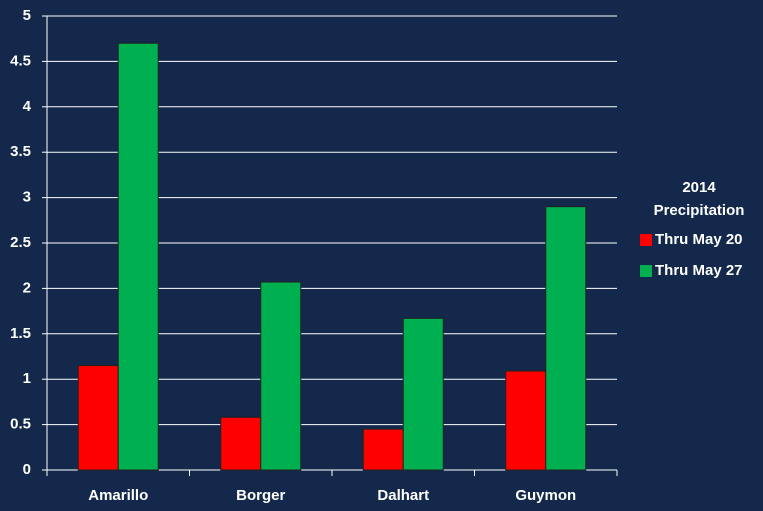 This screenshot has height=511, width=763. What do you see at coordinates (118, 495) in the screenshot?
I see `x-tick-label: Amarillo` at bounding box center [118, 495].